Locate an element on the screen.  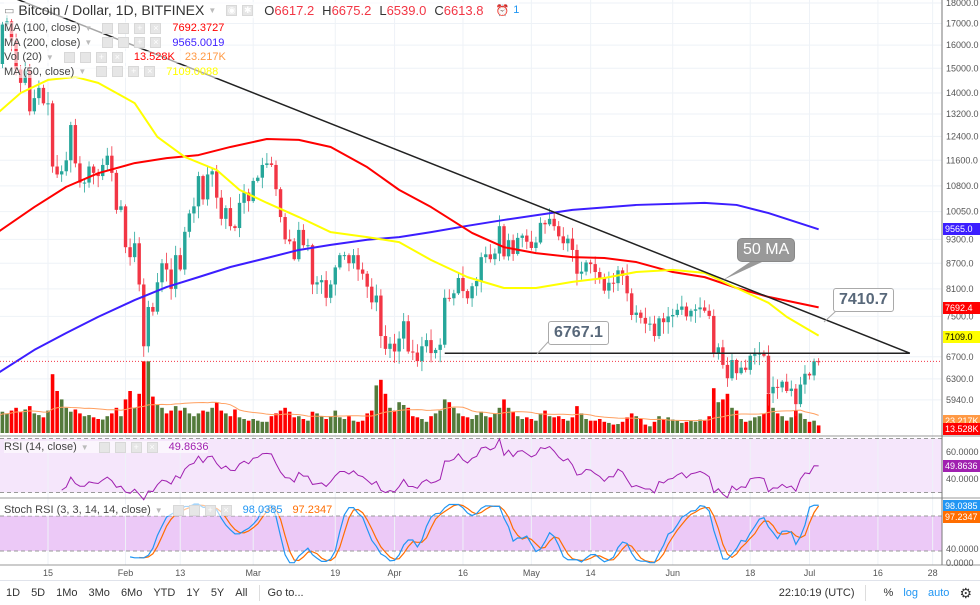
range-button: All is located at coordinates (241, 593).